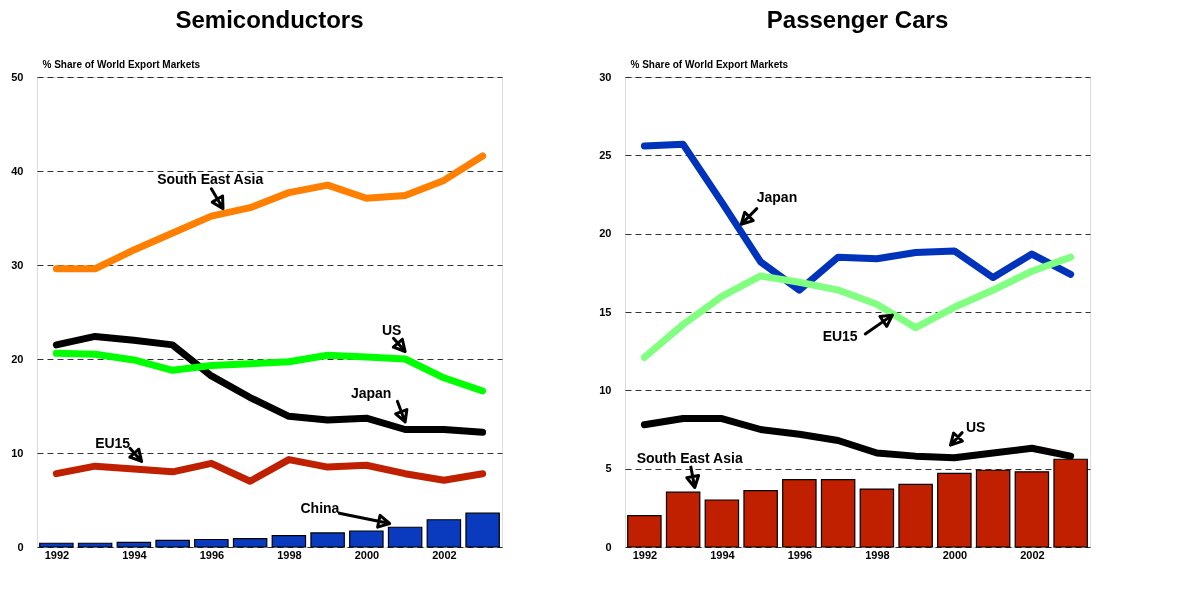  Describe the element at coordinates (605, 311) in the screenshot. I see `y-tick-label: 15` at that location.